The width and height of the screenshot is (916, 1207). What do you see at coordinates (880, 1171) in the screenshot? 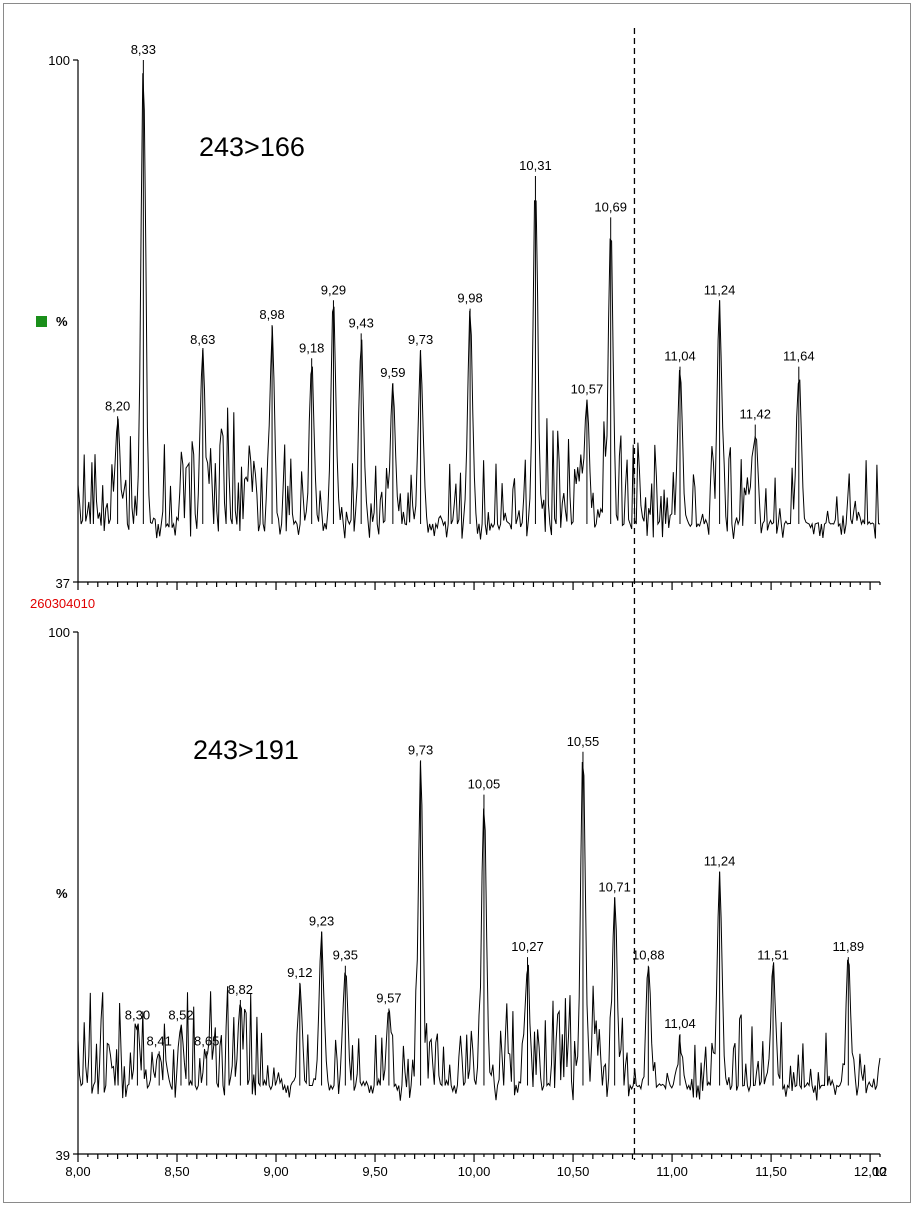
I see `x-tick-label: 12` at bounding box center [880, 1171].